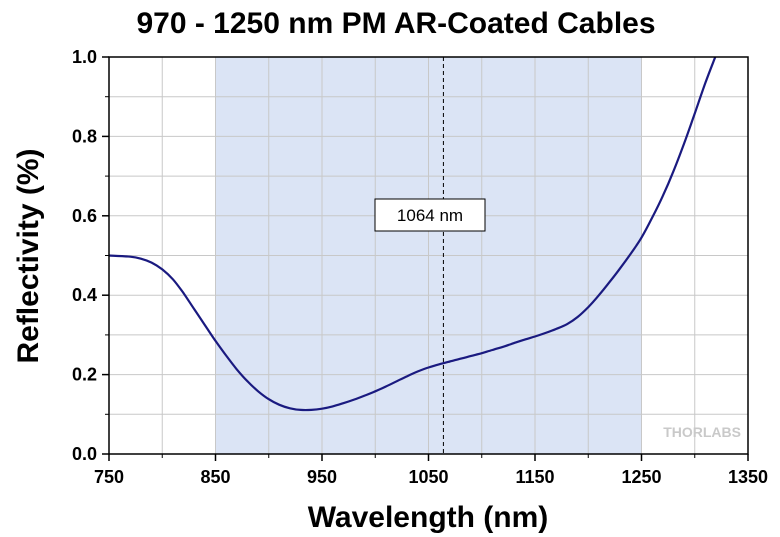 Image resolution: width=780 pixels, height=537 pixels. What do you see at coordinates (428, 517) in the screenshot?
I see `x-axis-label: Wavelength (nm)` at bounding box center [428, 517].